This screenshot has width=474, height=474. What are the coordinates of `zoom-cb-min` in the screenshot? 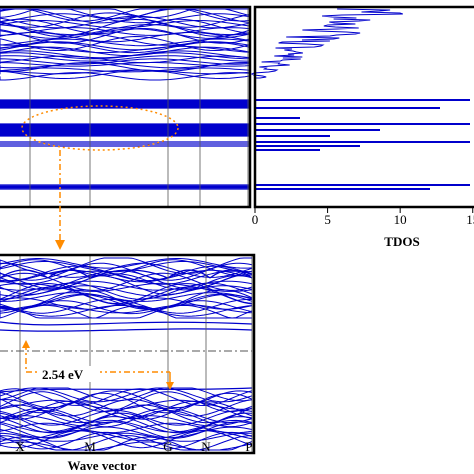 It's located at (126, 330).